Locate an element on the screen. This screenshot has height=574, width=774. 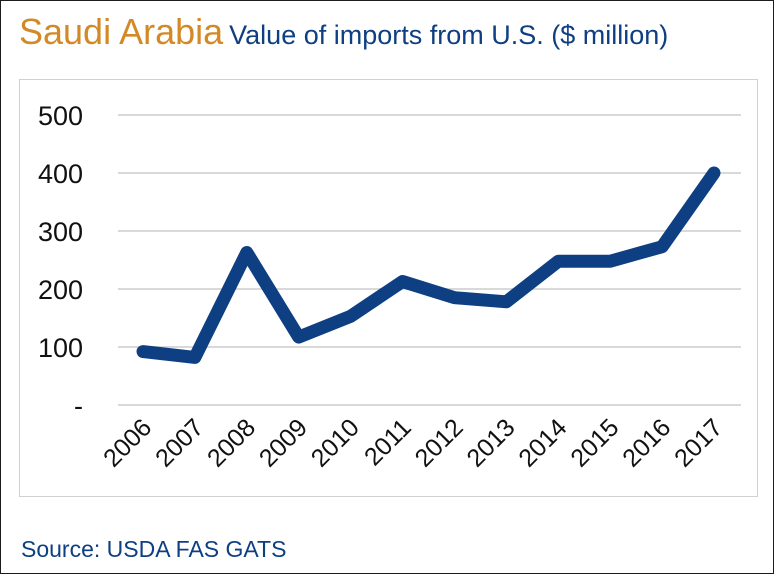
x-tick-label: 2010 is located at coordinates (335, 442).